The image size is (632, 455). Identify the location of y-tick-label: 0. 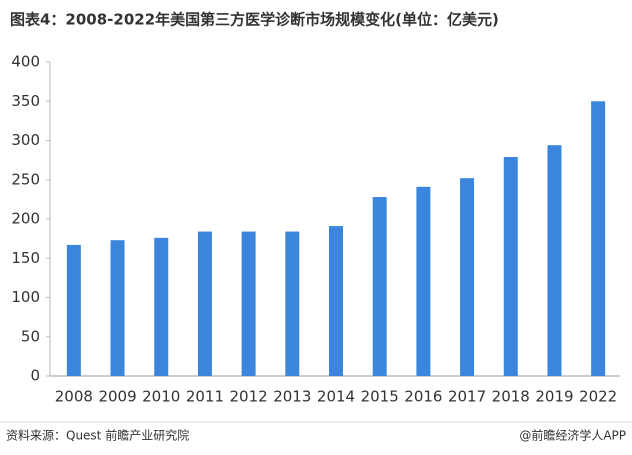
(35, 376).